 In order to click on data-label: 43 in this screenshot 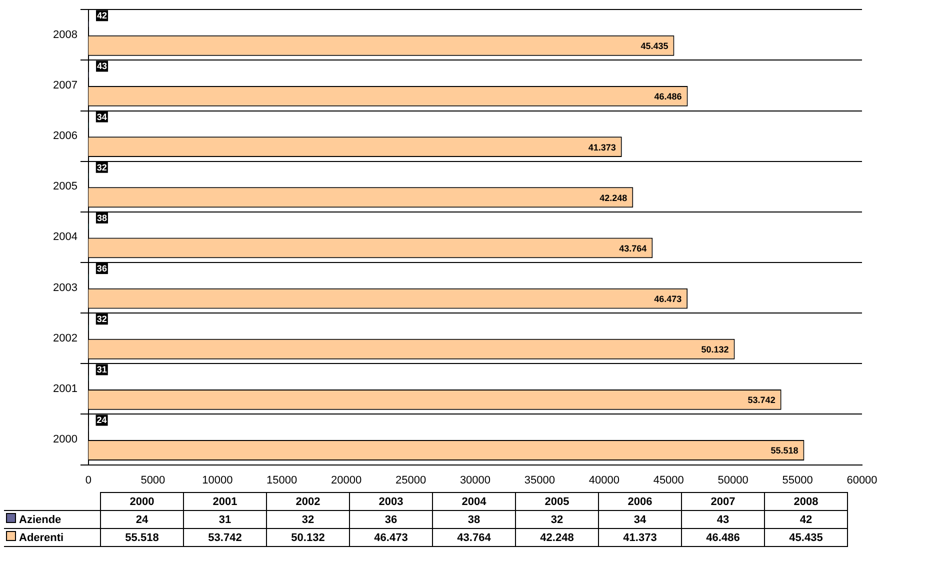, I will do `click(102, 66)`.